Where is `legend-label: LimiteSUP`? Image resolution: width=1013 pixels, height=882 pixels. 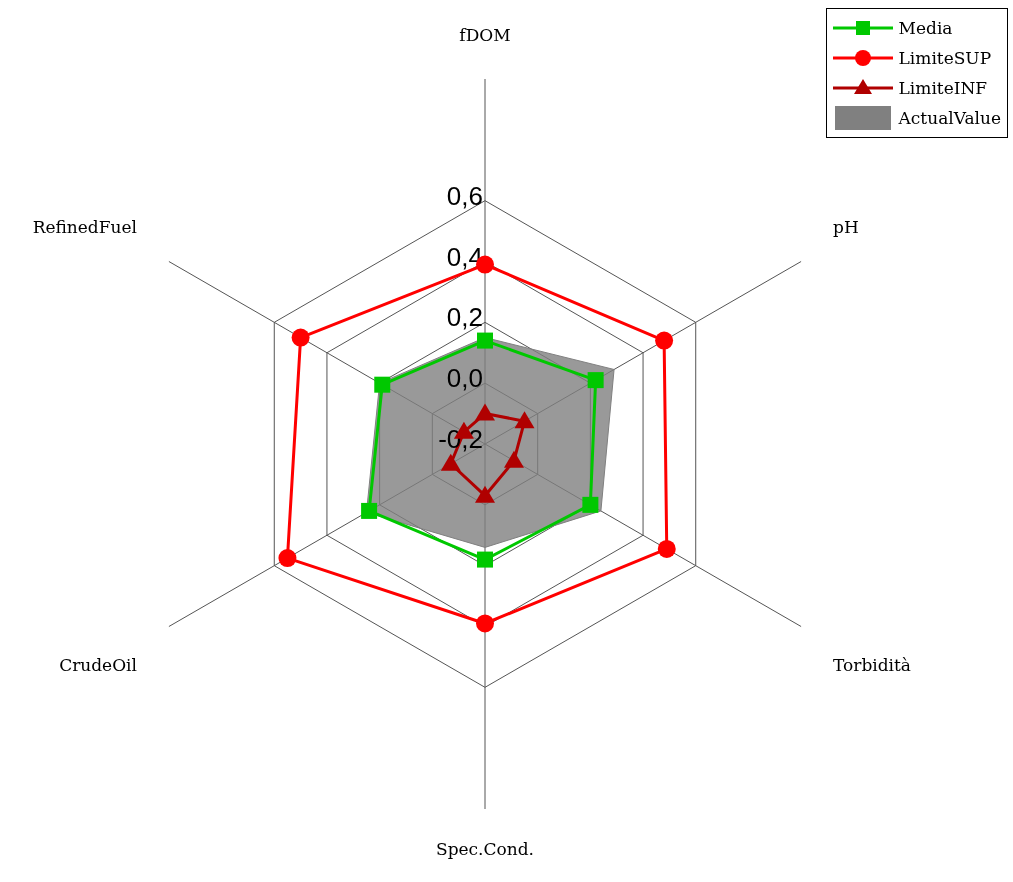 legend-label: LimiteSUP is located at coordinates (945, 58).